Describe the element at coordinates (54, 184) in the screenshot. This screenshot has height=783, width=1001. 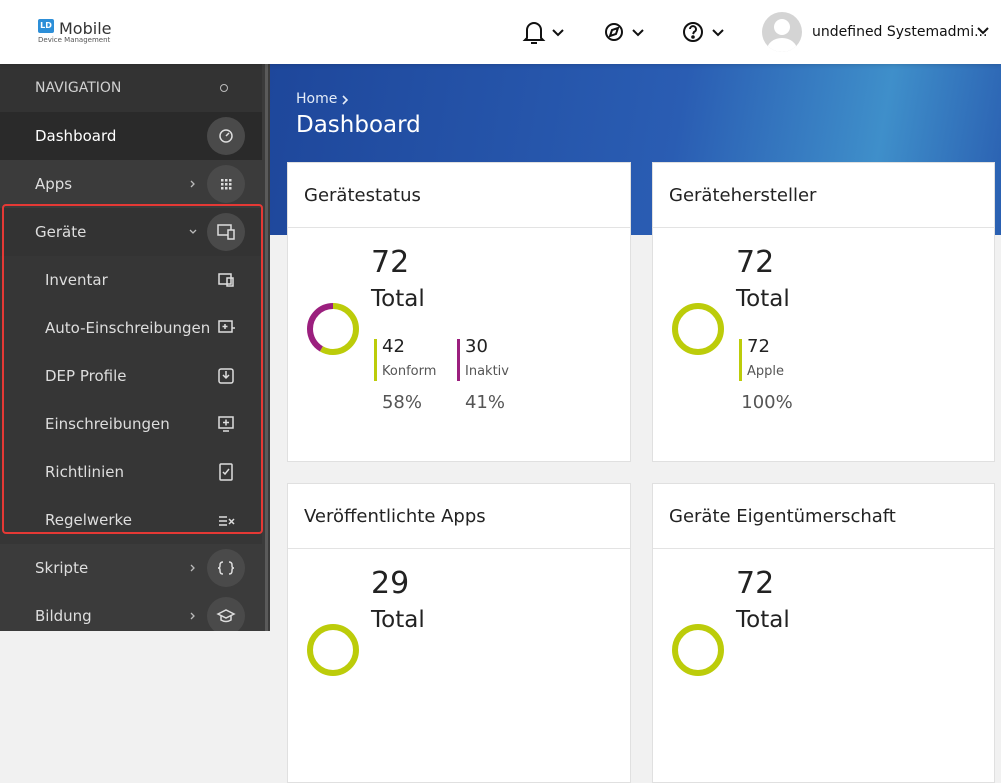
I see `nav-label: Apps` at that location.